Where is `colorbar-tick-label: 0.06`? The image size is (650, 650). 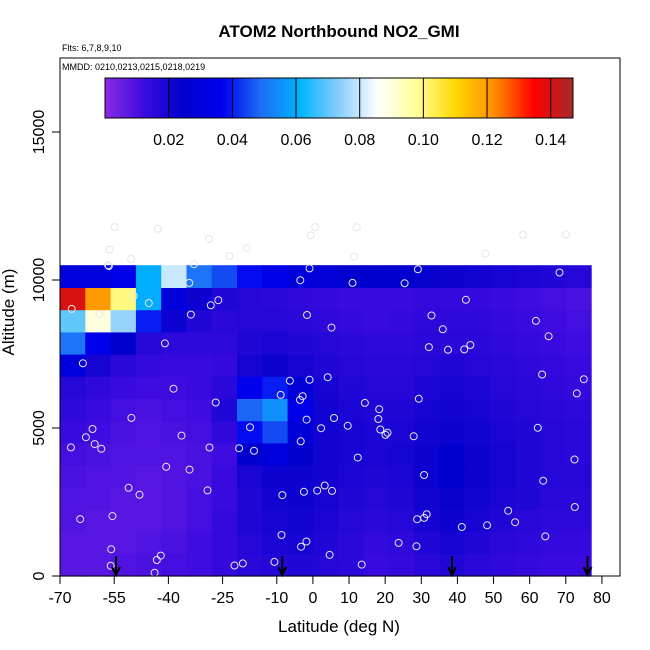
colorbar-tick-label: 0.06 is located at coordinates (295, 140).